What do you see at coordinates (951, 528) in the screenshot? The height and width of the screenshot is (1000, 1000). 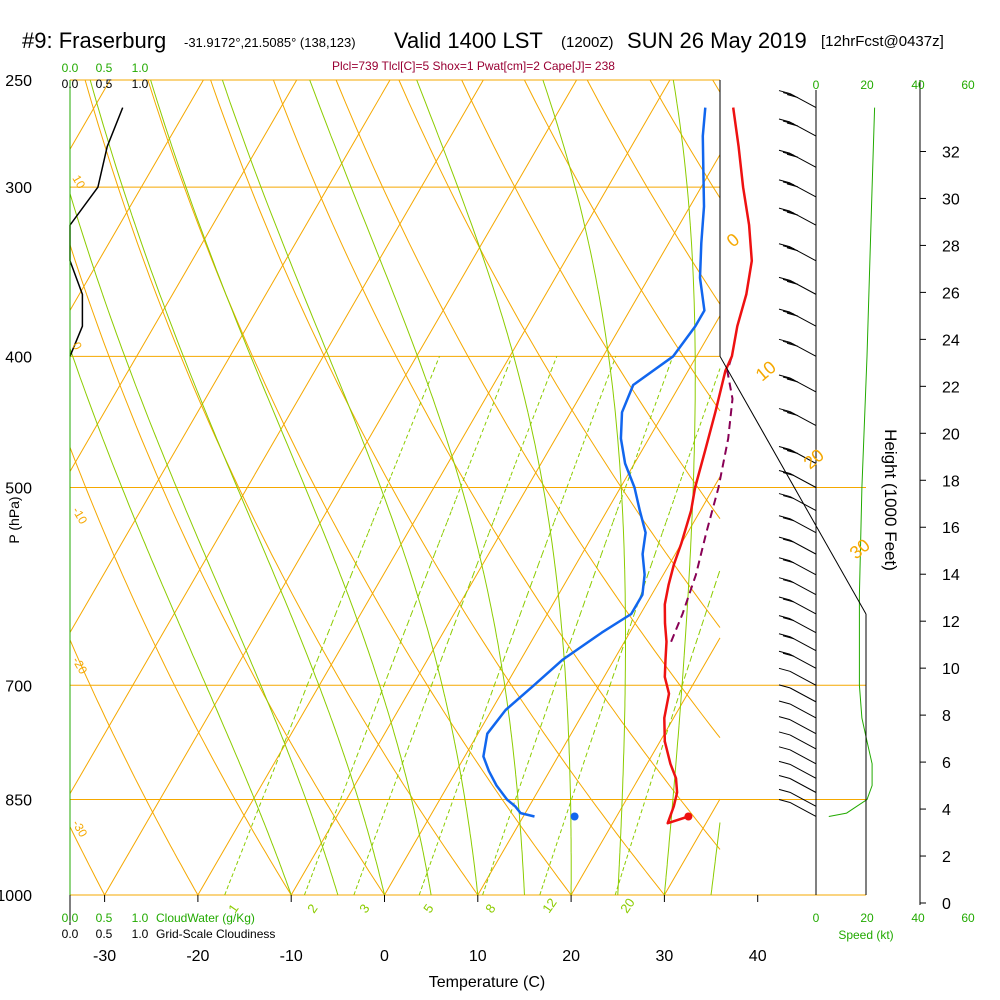 I see `height-tick-label: 16` at bounding box center [951, 528].